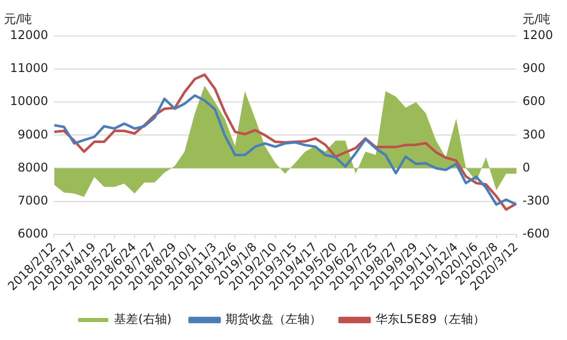  What do you see at coordinates (538, 35) in the screenshot?
I see `y2-tick-label: 1200` at bounding box center [538, 35].